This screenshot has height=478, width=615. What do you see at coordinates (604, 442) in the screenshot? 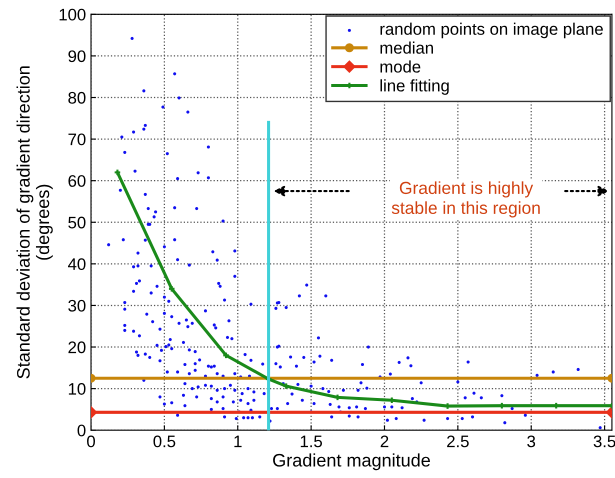
I see `x-tick-label: 3.5` at bounding box center [604, 442].